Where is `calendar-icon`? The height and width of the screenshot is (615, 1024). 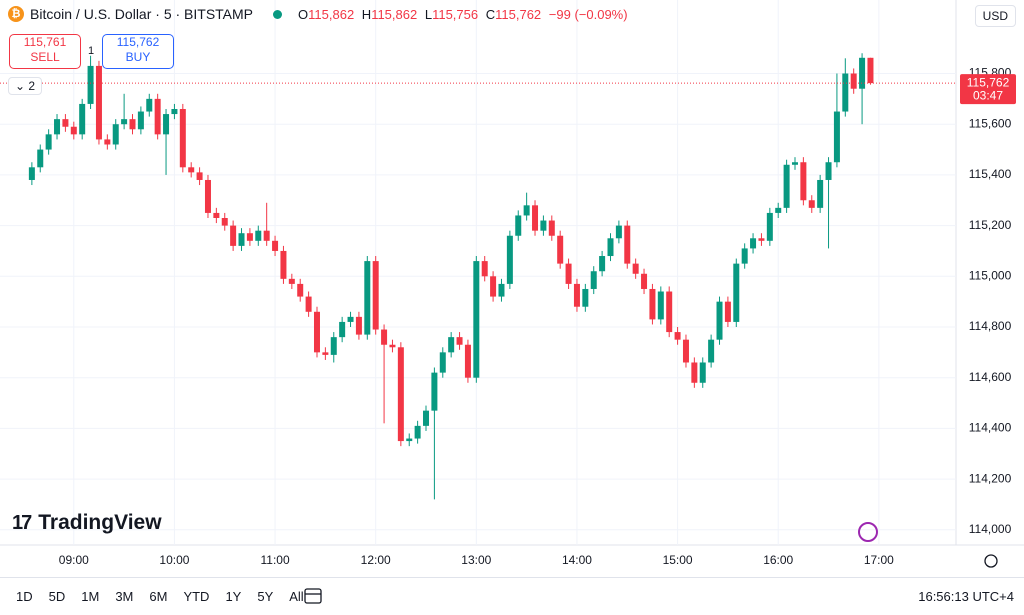
calendar-icon is located at coordinates (314, 596).